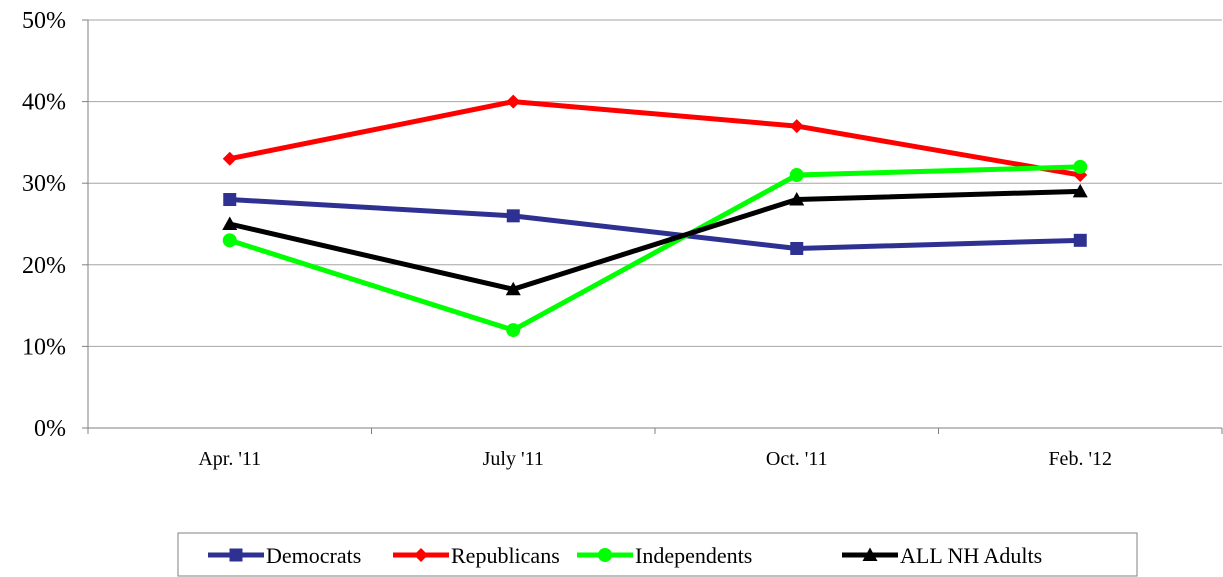 The width and height of the screenshot is (1223, 577). I want to click on series-democrats, so click(655, 224).